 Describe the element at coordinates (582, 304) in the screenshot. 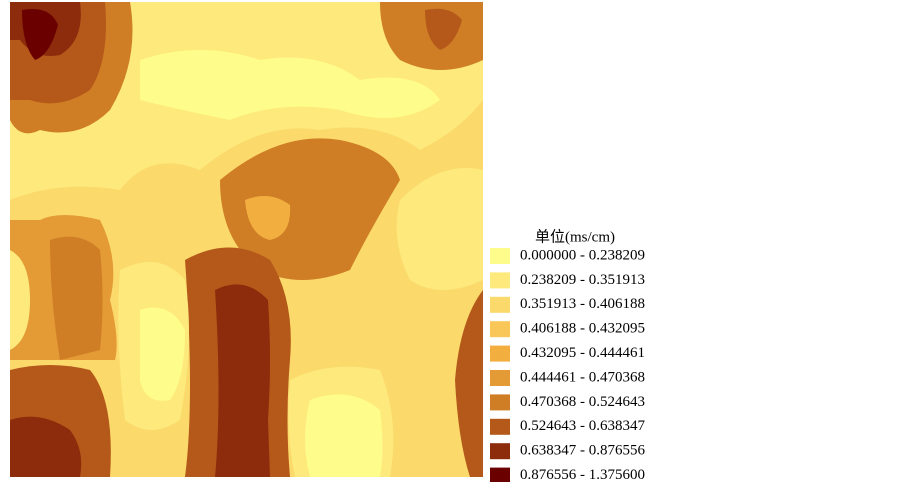

I see `legend-label: 0.351913 - 0.406188` at that location.